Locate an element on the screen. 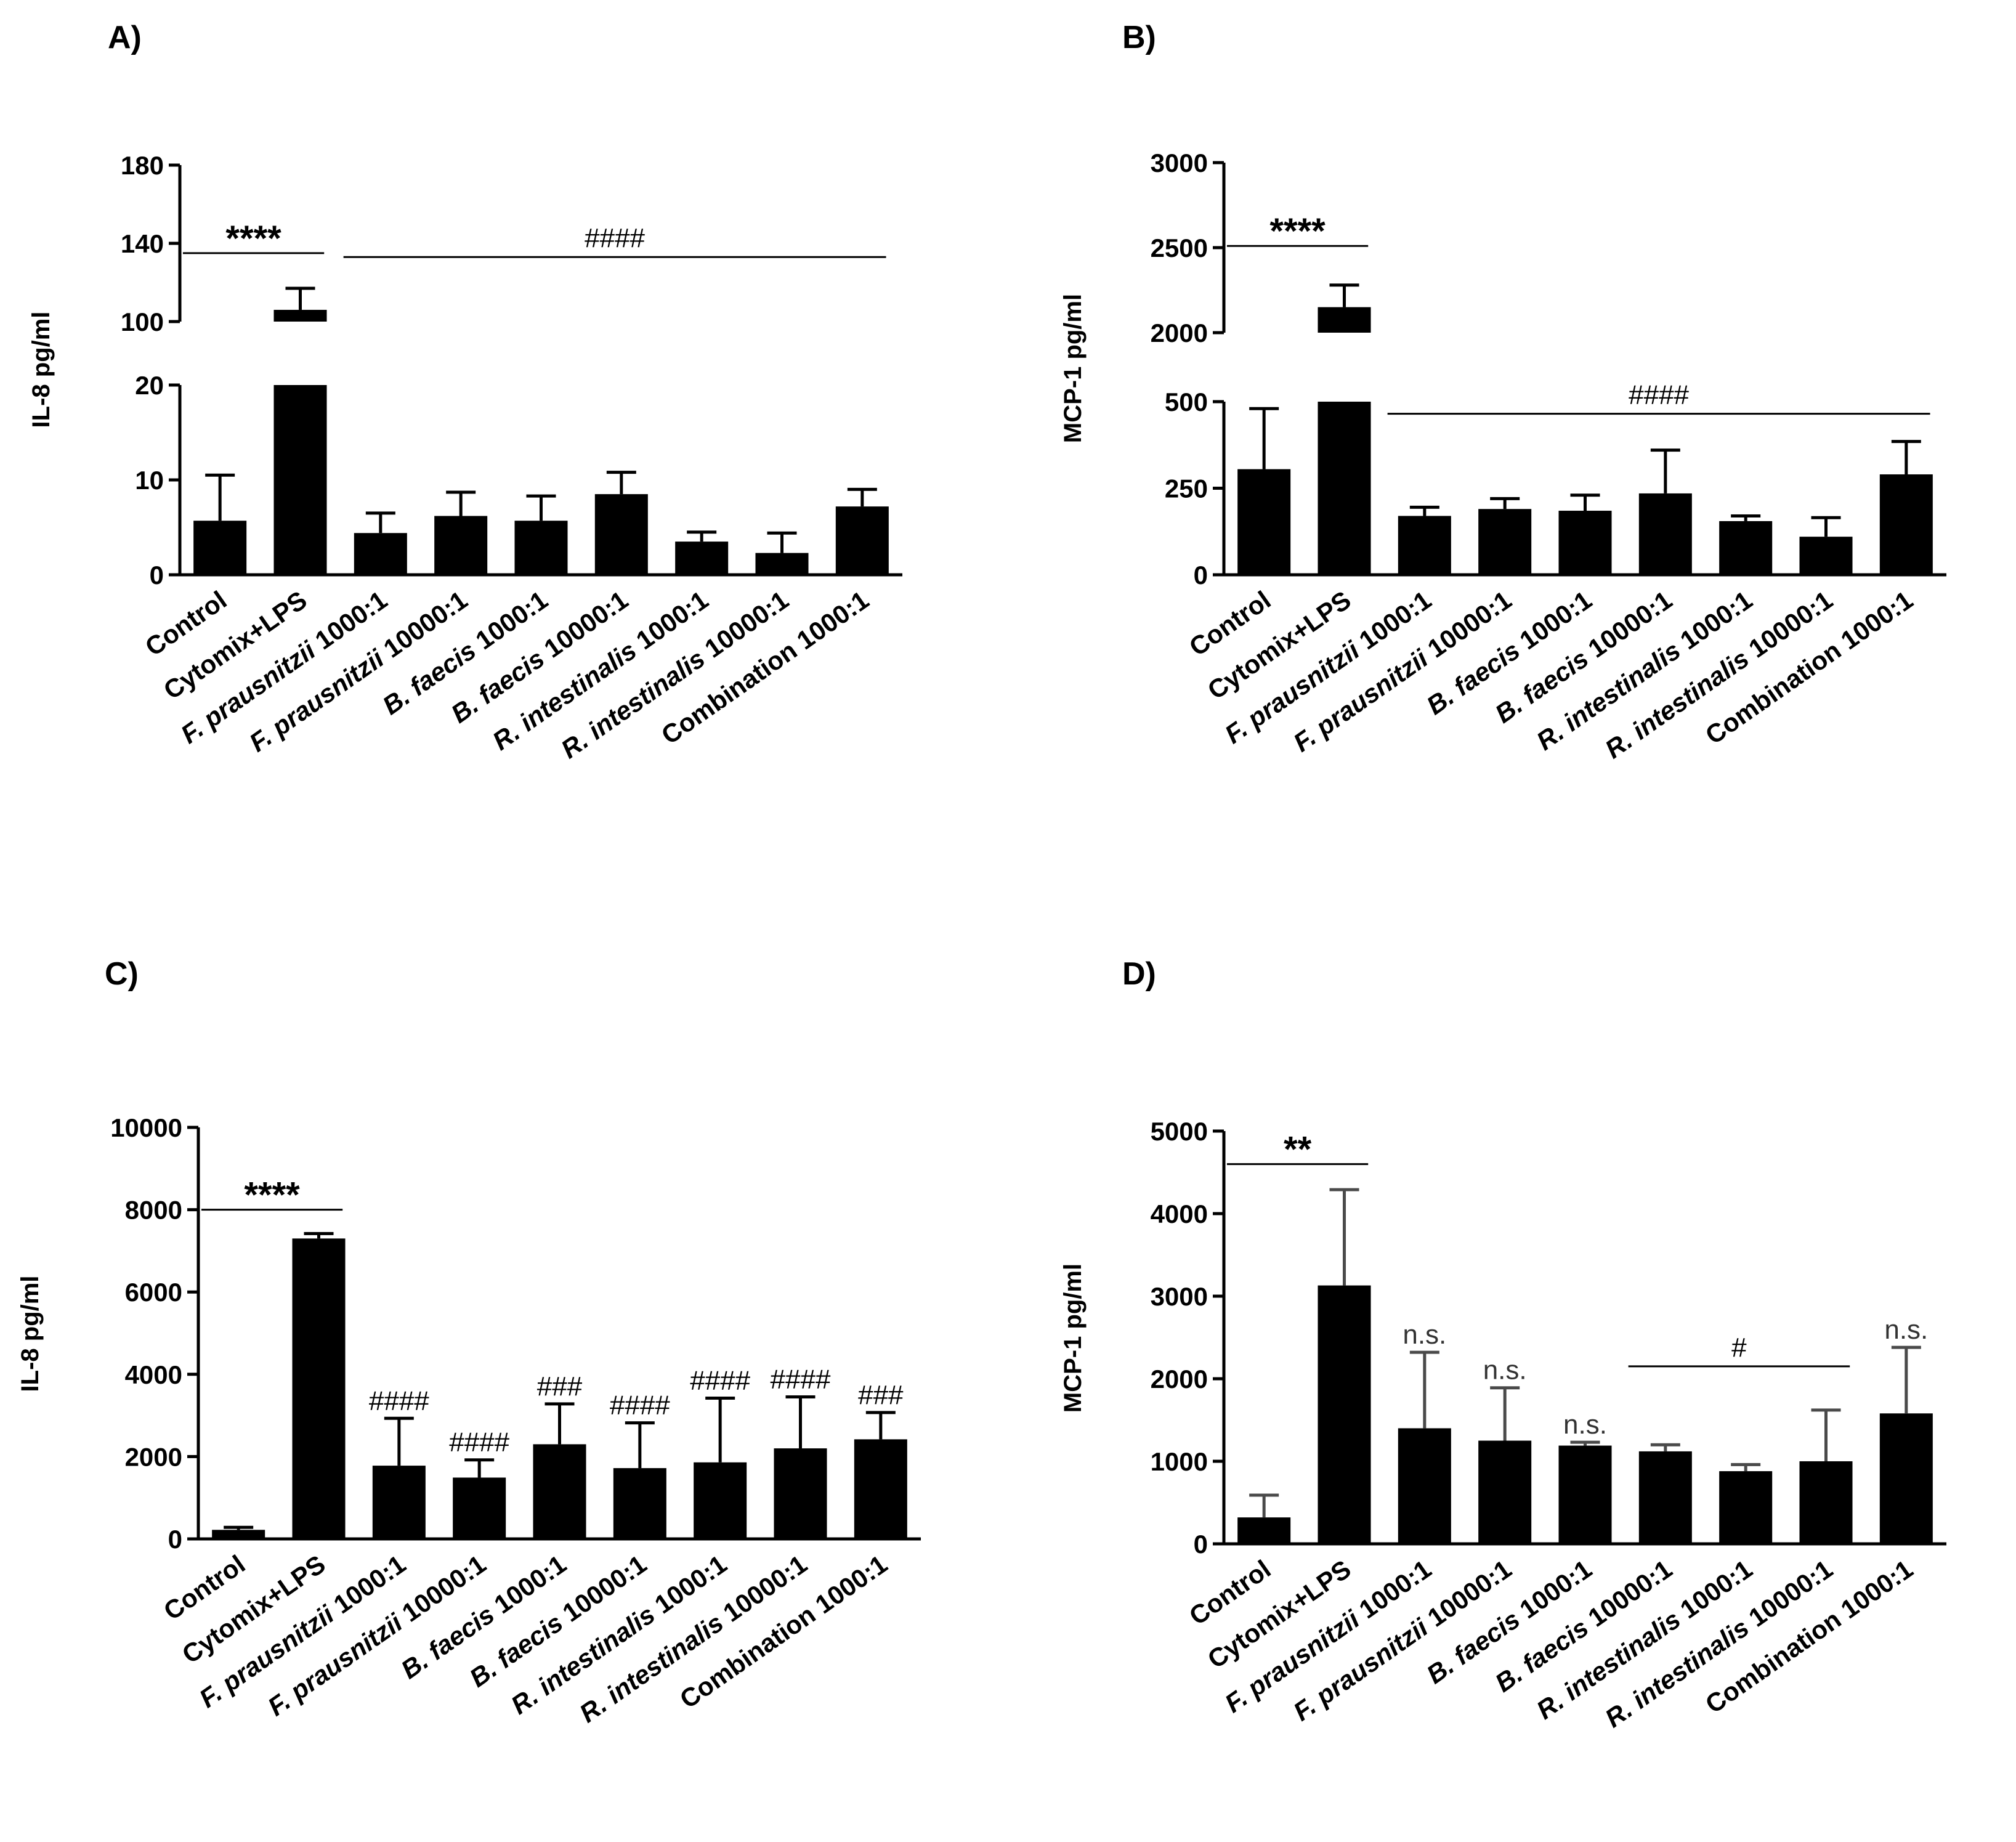 The image size is (2016, 1842). y-tick-label: 20 is located at coordinates (149, 385).